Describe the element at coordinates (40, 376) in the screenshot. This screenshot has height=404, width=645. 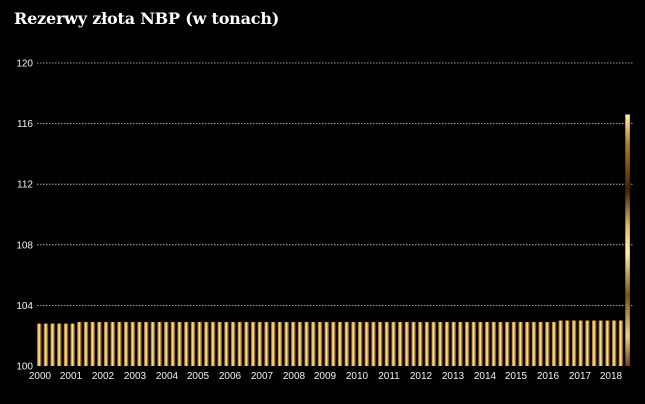
I see `x-tick-label: 2000` at that location.